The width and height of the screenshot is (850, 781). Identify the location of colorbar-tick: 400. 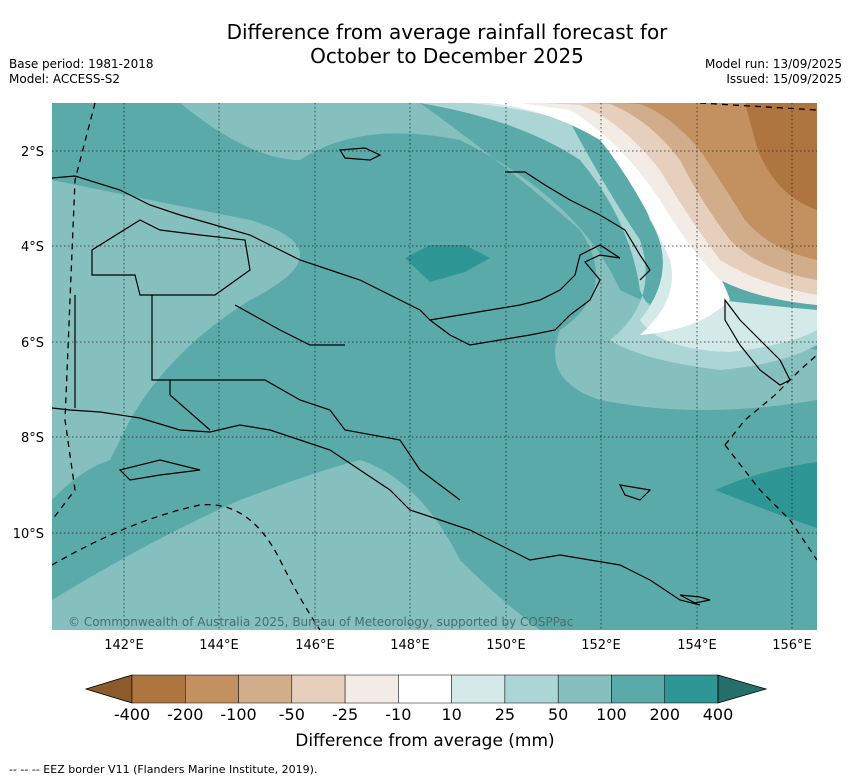
(718, 714).